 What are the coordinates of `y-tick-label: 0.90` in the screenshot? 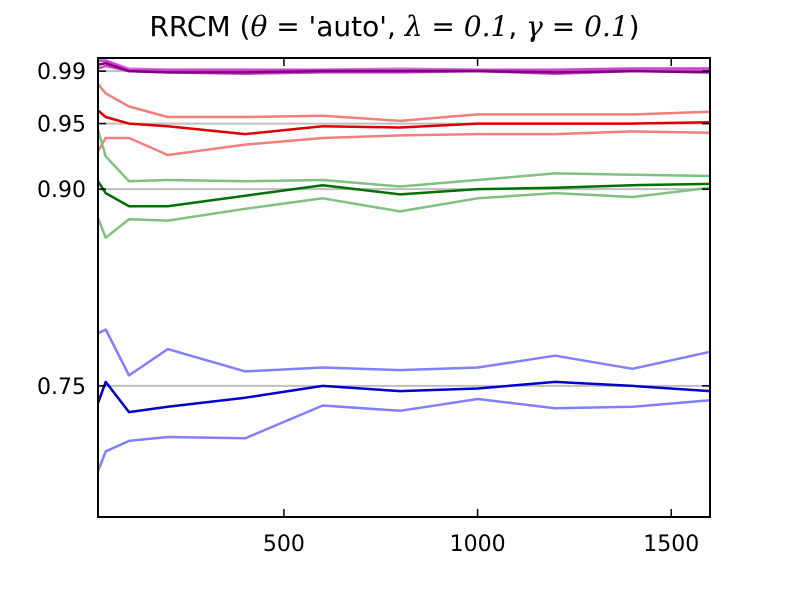 It's located at (61, 190).